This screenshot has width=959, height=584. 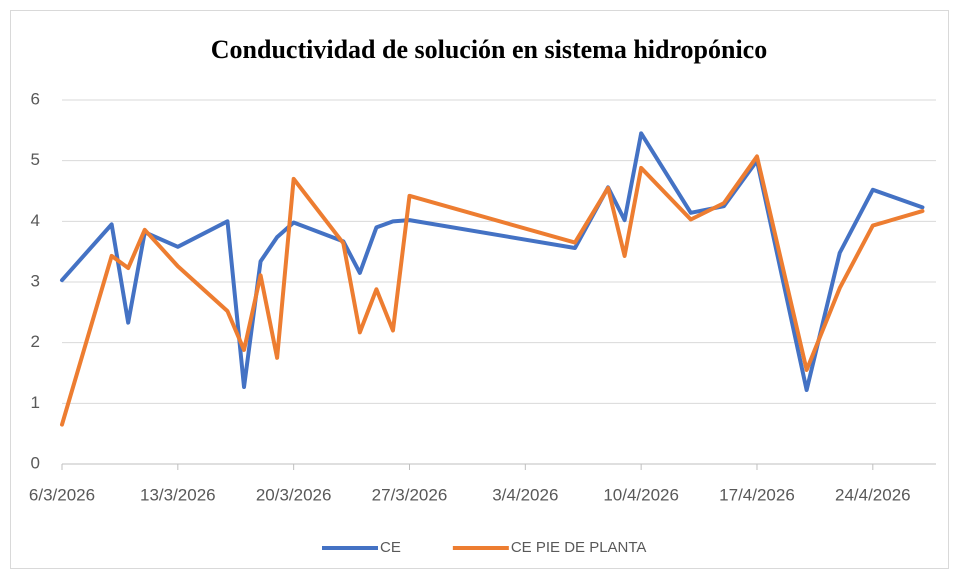 I want to click on x-tick-label: 13/3/2026, so click(x=178, y=494).